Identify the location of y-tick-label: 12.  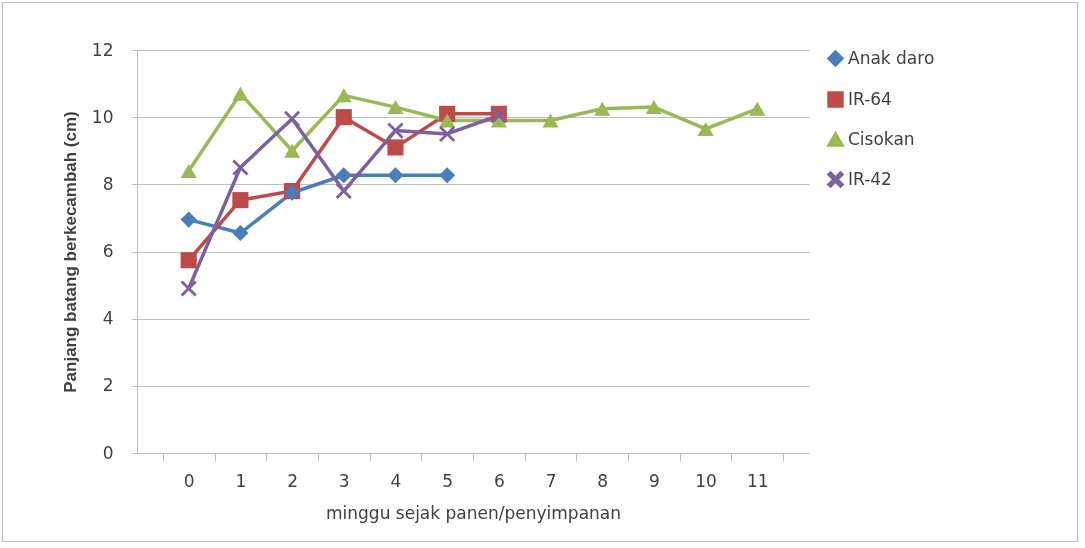
(102, 49).